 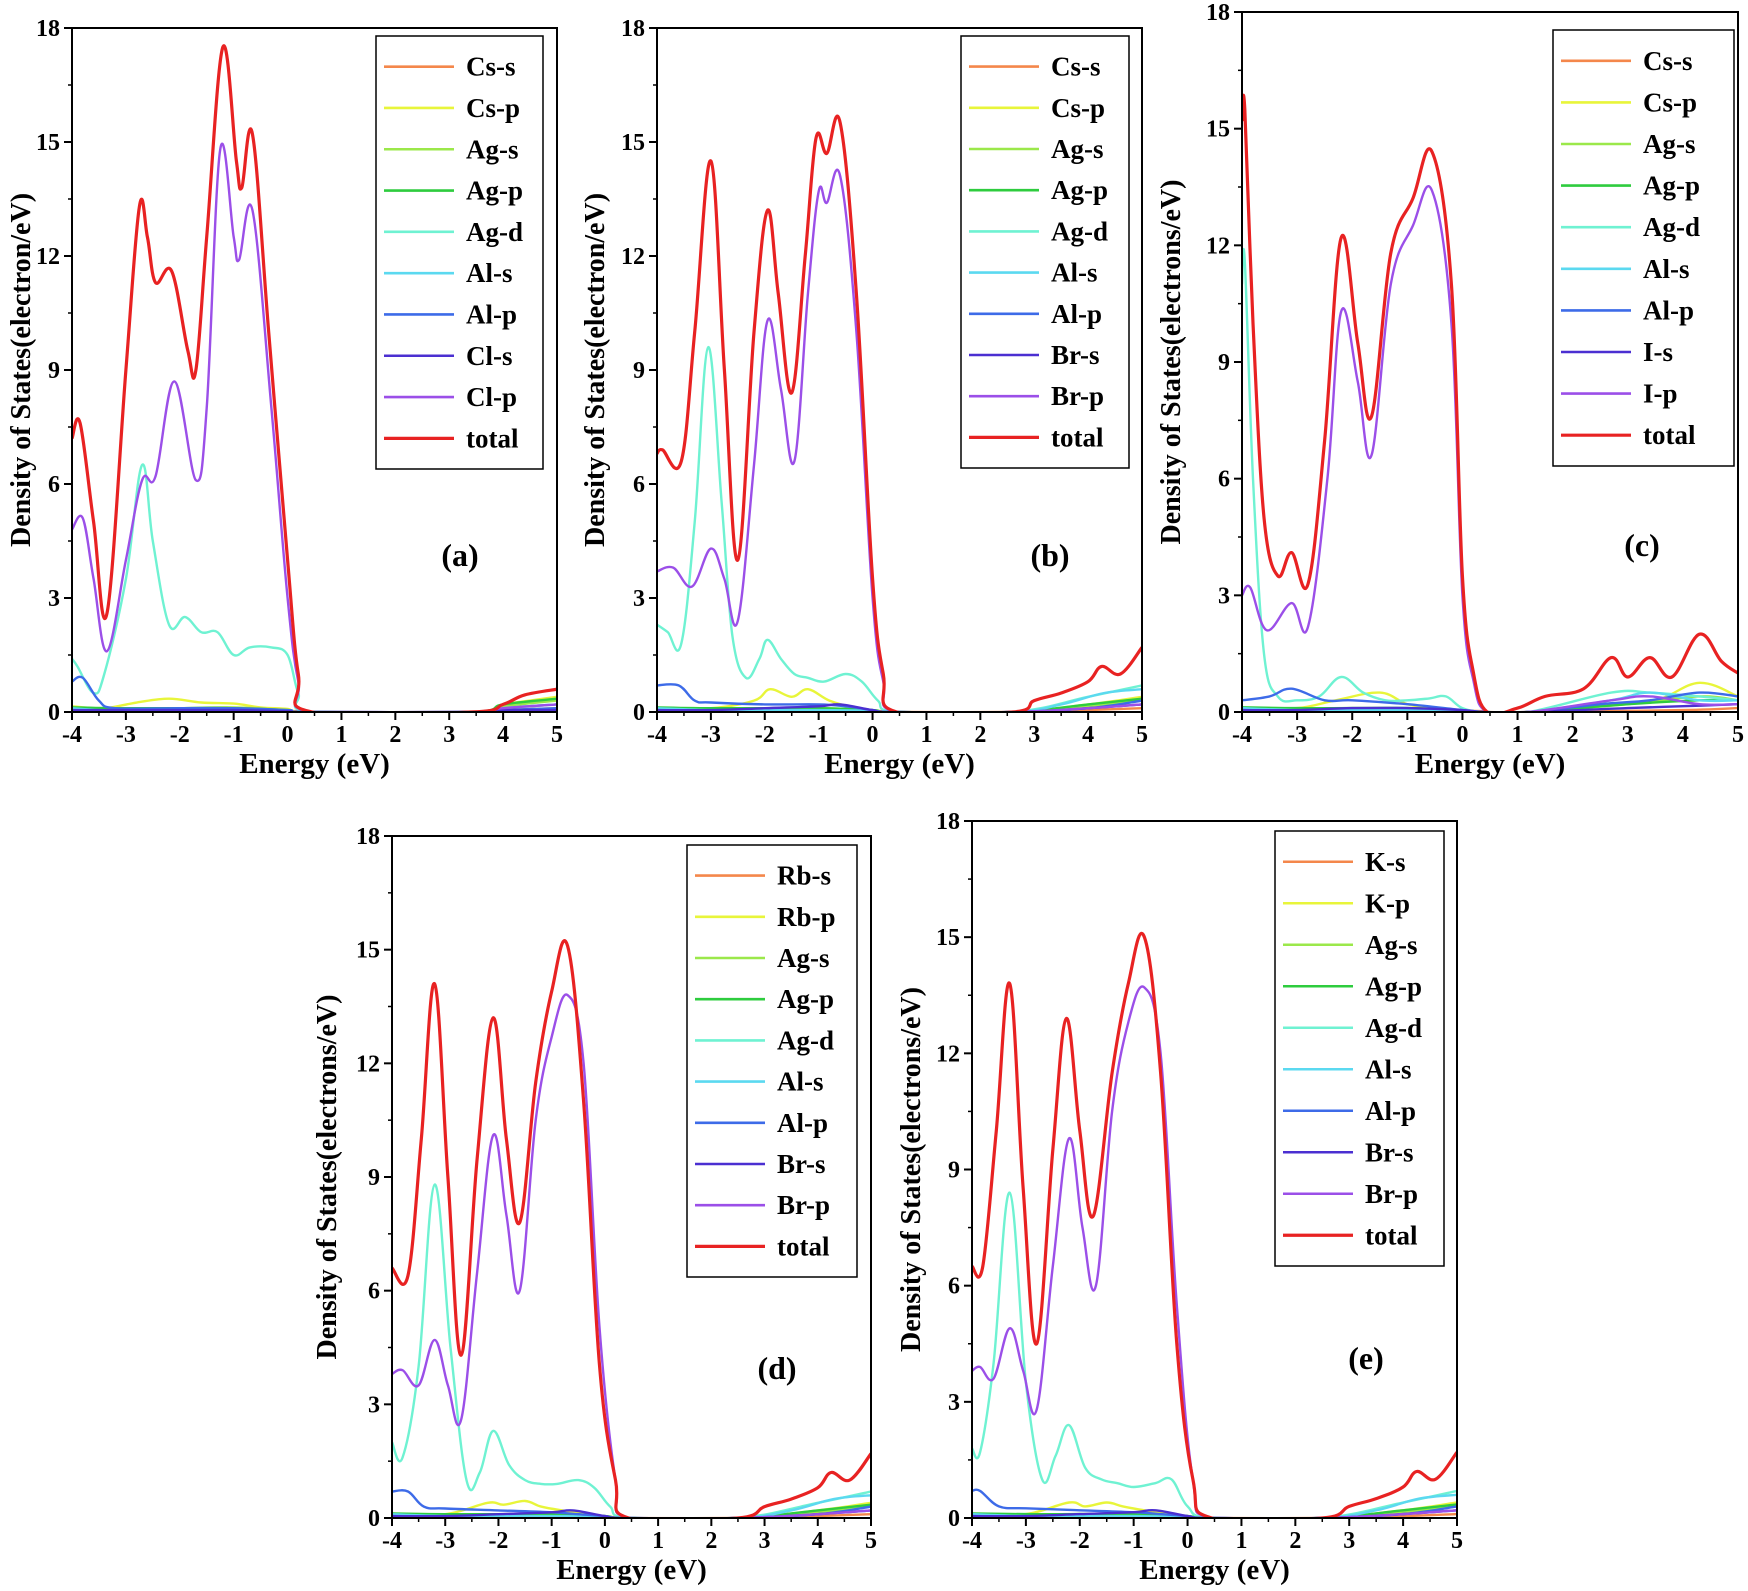 I want to click on legend-label-cs-p: Cs-p, so click(x=1670, y=102).